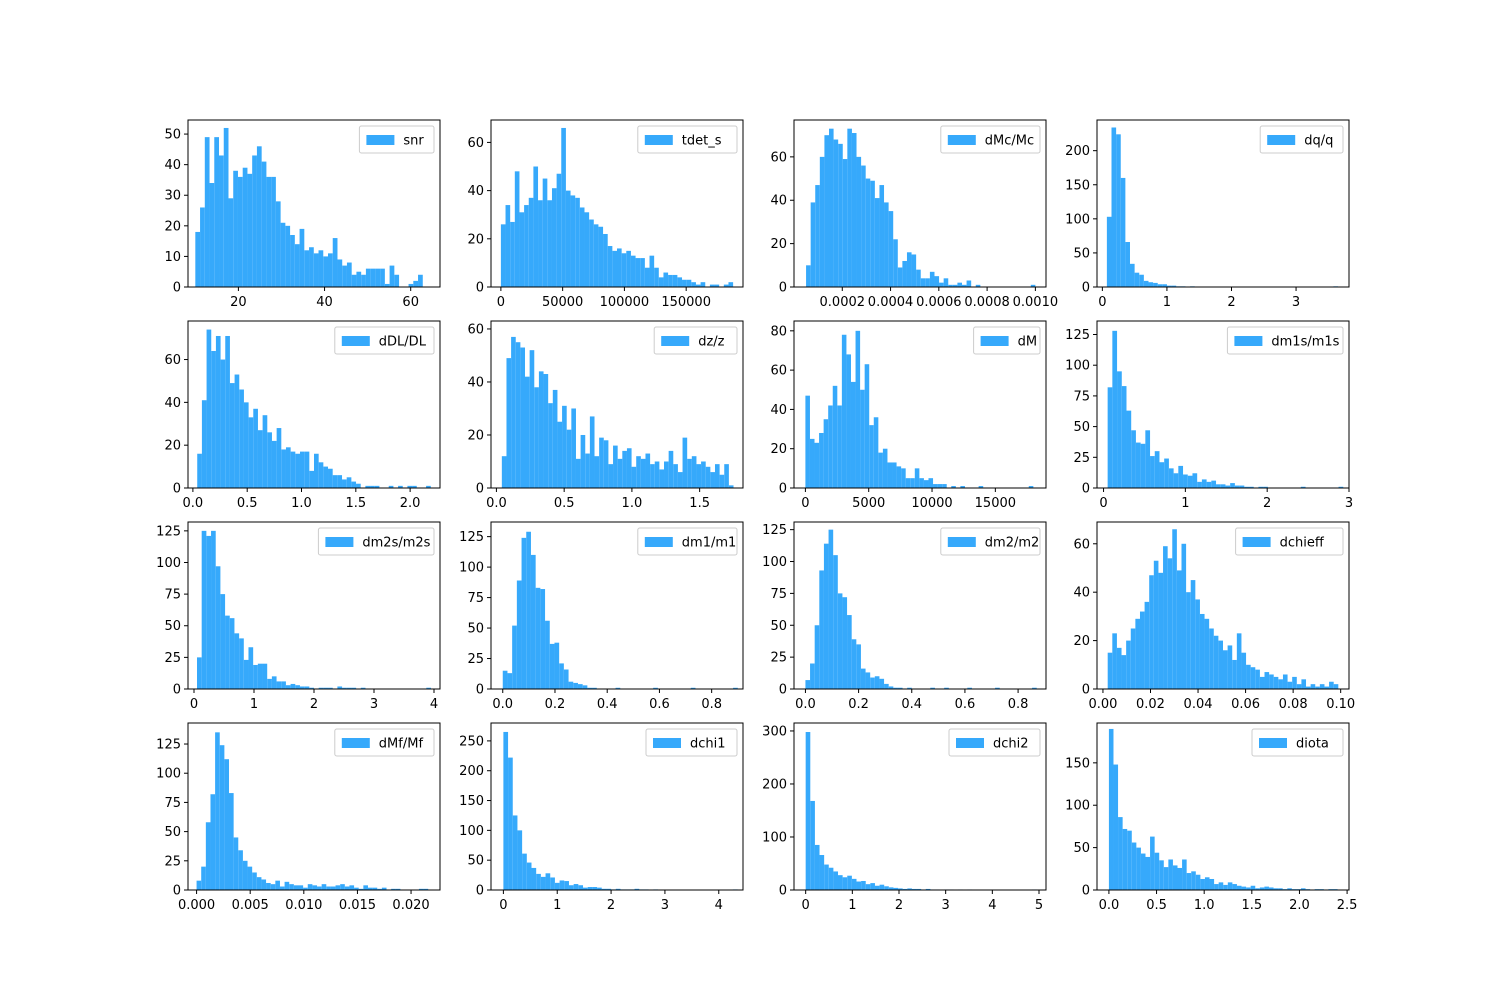  I want to click on x-tick-label: 1.0, so click(1204, 905).